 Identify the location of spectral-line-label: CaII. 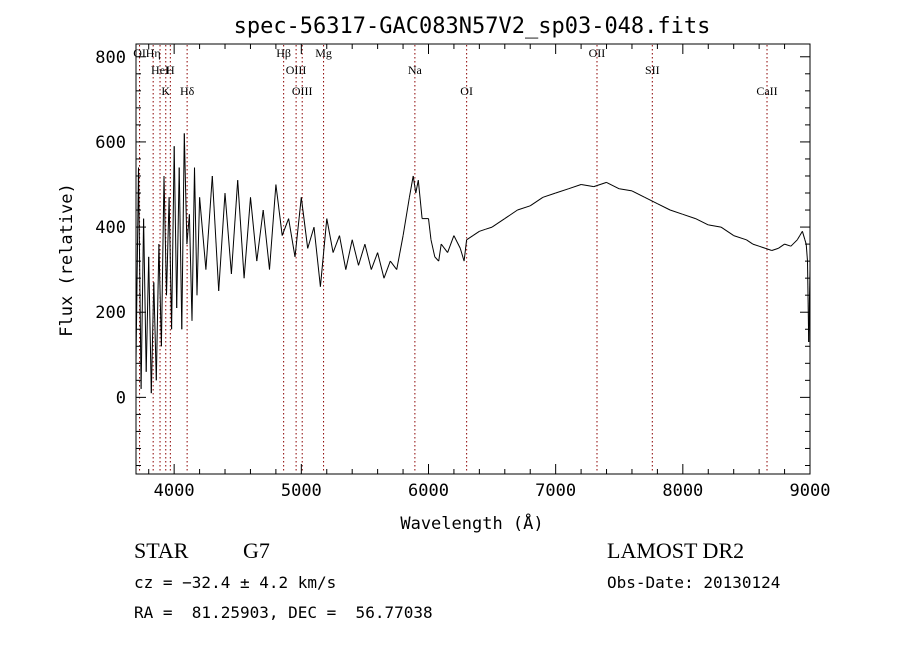
(766, 91).